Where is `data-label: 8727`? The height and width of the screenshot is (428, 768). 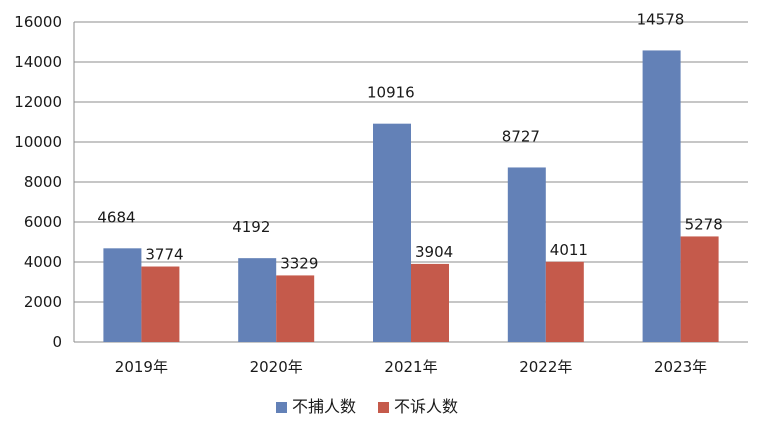
data-label: 8727 is located at coordinates (521, 136).